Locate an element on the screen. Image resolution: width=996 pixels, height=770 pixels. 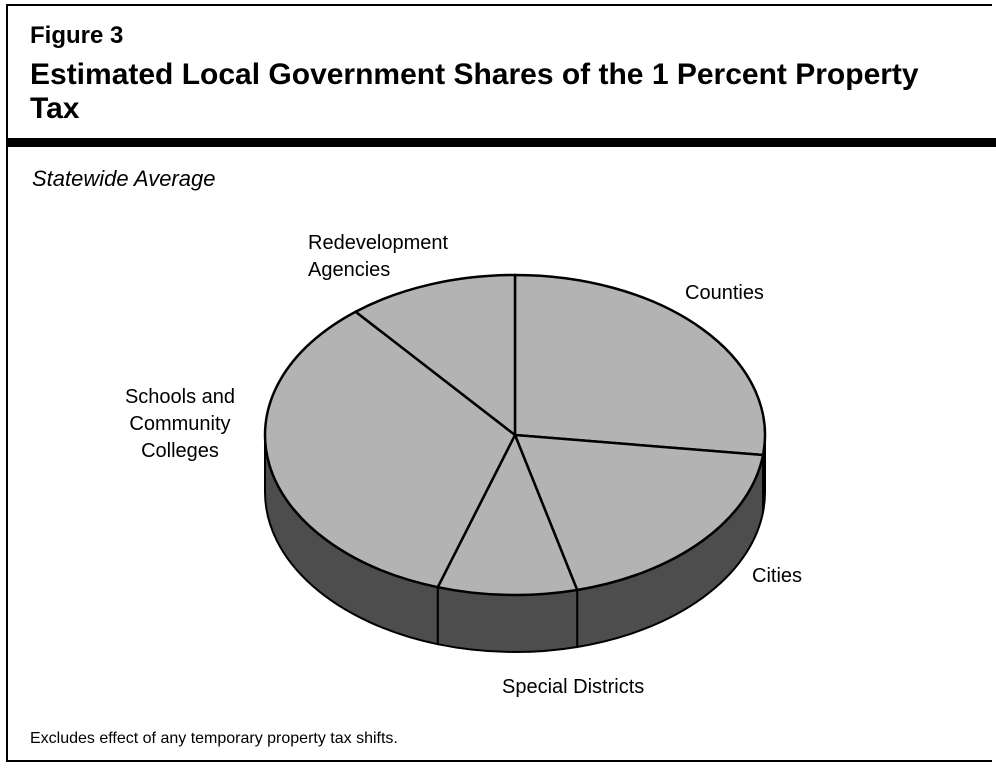
schools-label-line-3: Colleges is located at coordinates (180, 451).